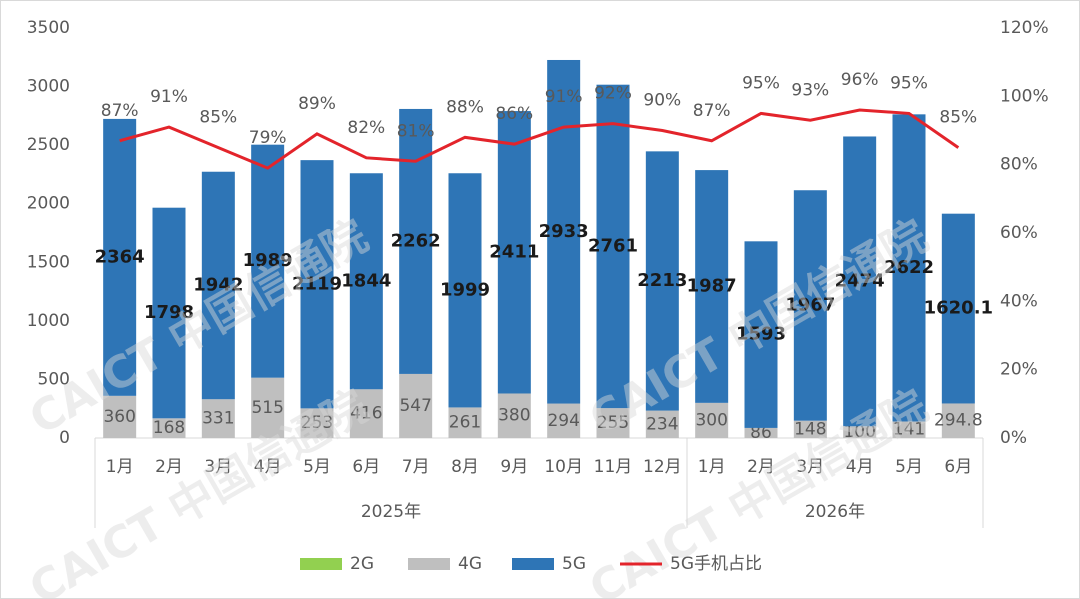 The width and height of the screenshot is (1080, 599). I want to click on line-label: 79%, so click(268, 138).